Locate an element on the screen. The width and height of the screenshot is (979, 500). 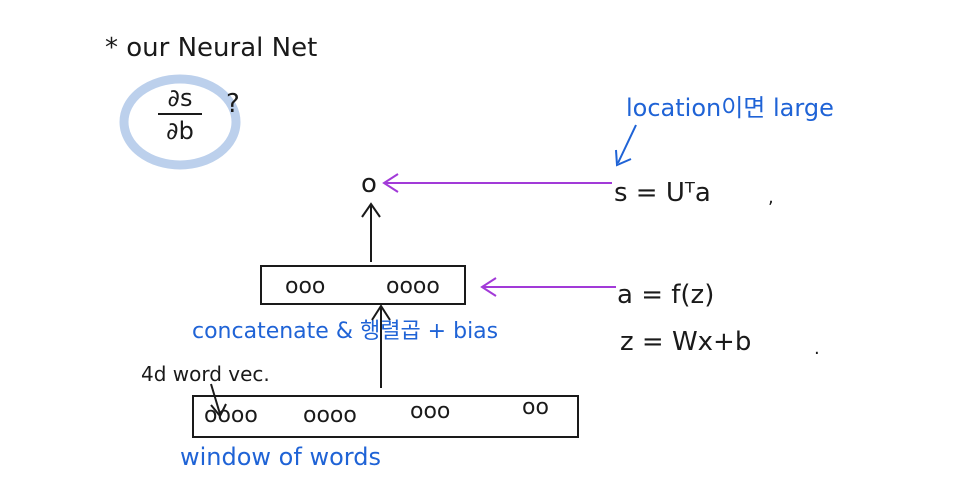
question-mark: ? is located at coordinates (233, 104).